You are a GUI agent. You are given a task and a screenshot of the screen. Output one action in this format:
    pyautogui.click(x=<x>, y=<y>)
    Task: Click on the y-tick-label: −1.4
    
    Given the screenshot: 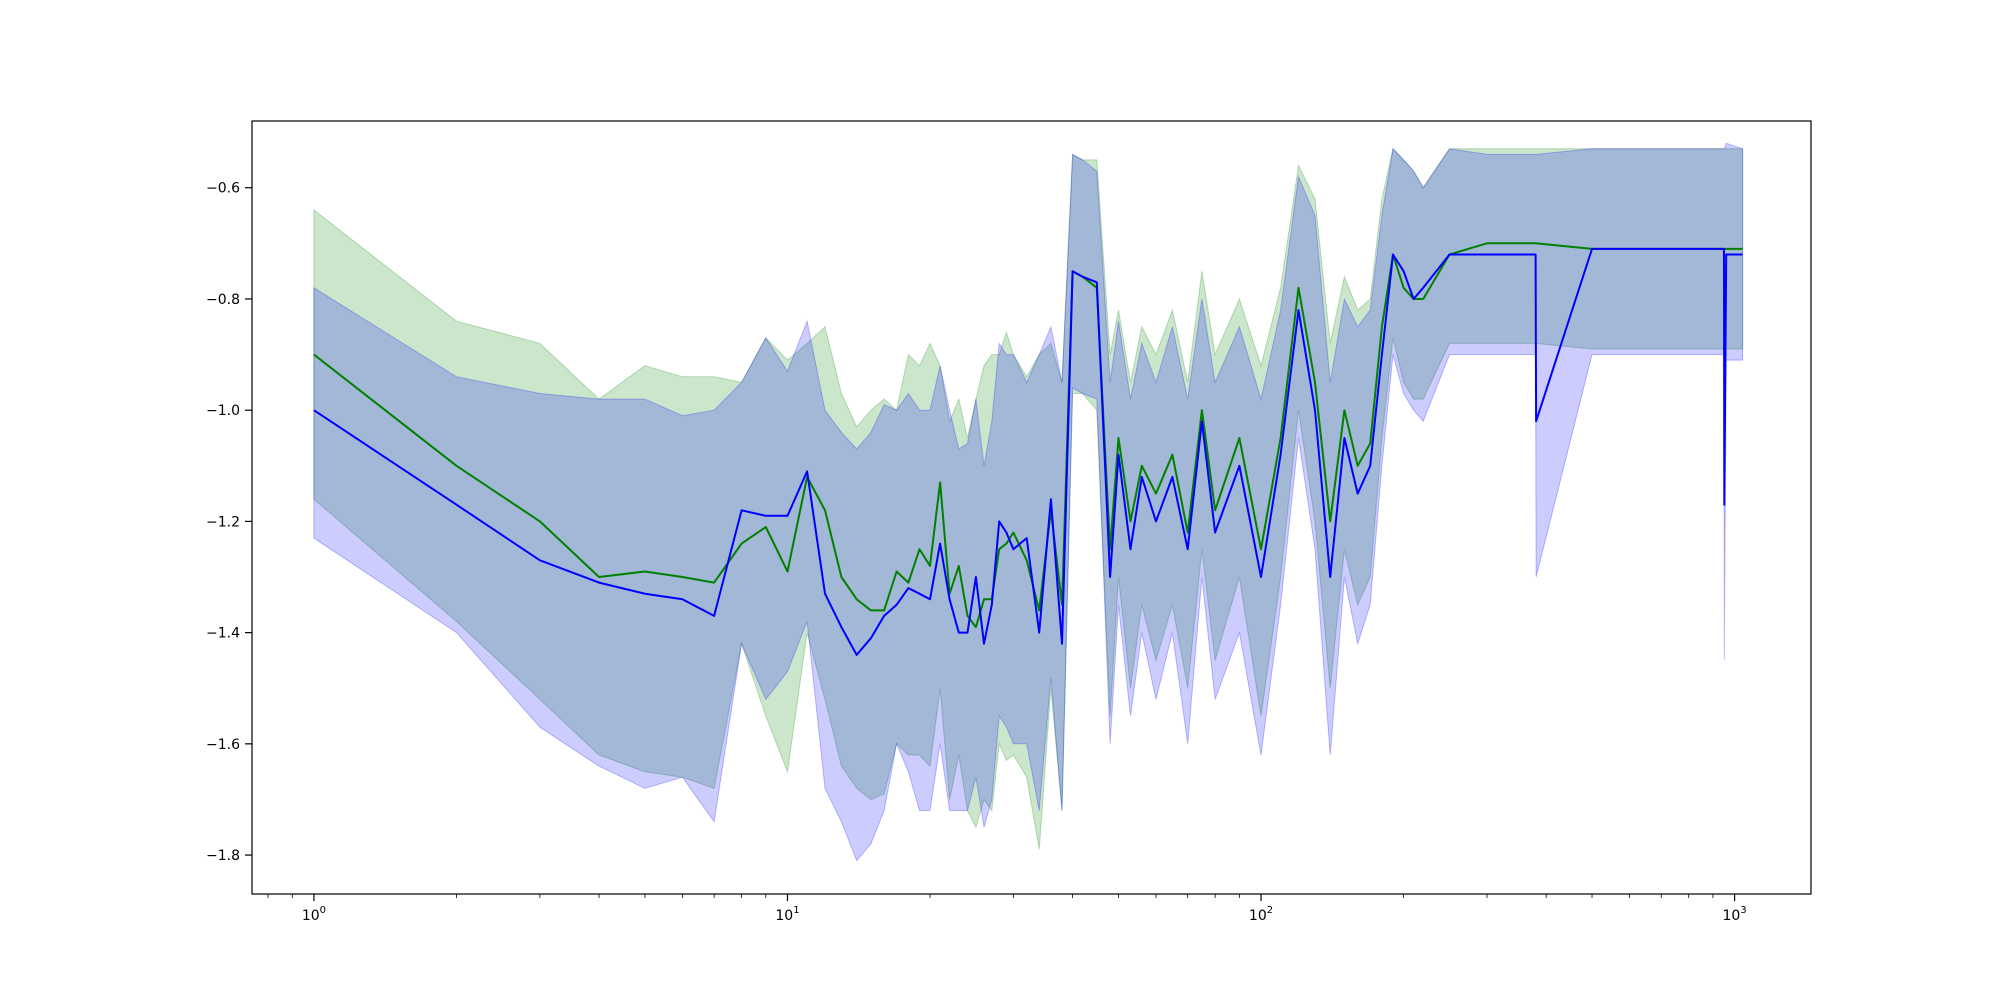 What is the action you would take?
    pyautogui.click(x=223, y=634)
    